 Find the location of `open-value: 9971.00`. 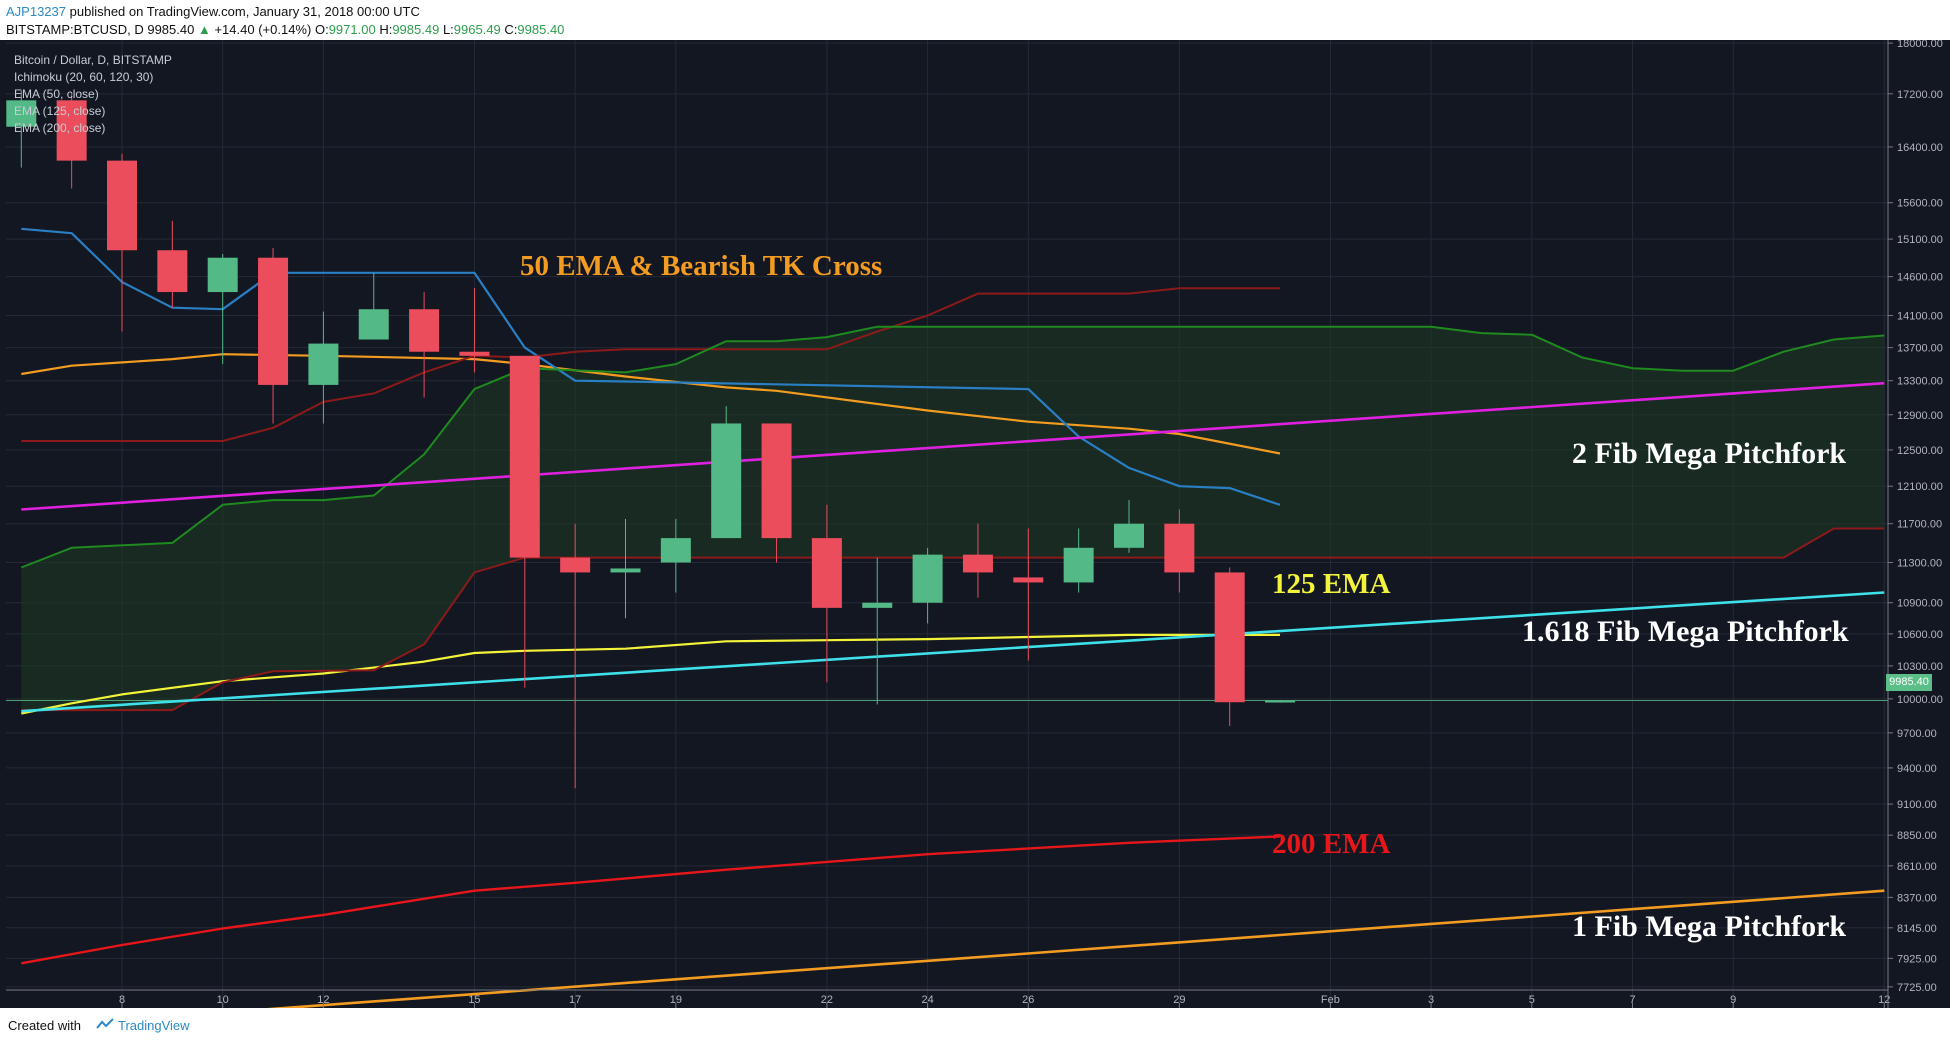

open-value: 9971.00 is located at coordinates (352, 29).